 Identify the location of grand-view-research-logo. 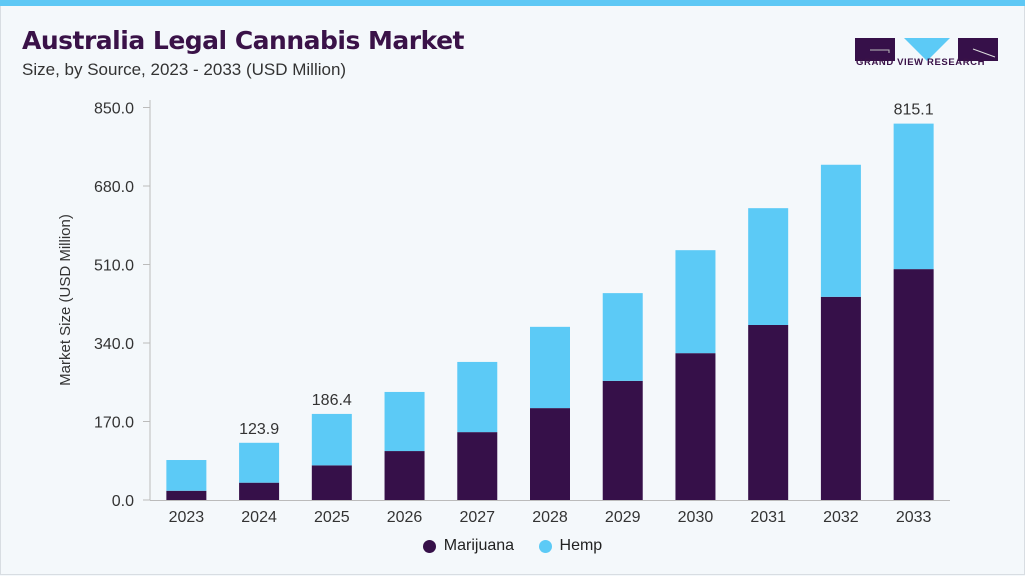
(926, 49).